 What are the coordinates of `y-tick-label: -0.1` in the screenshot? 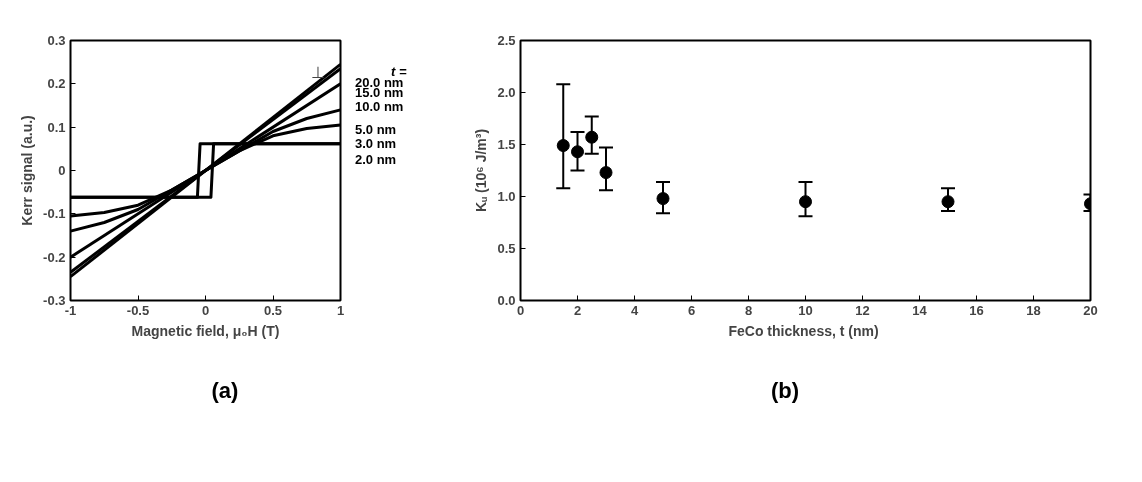 It's located at (54, 214).